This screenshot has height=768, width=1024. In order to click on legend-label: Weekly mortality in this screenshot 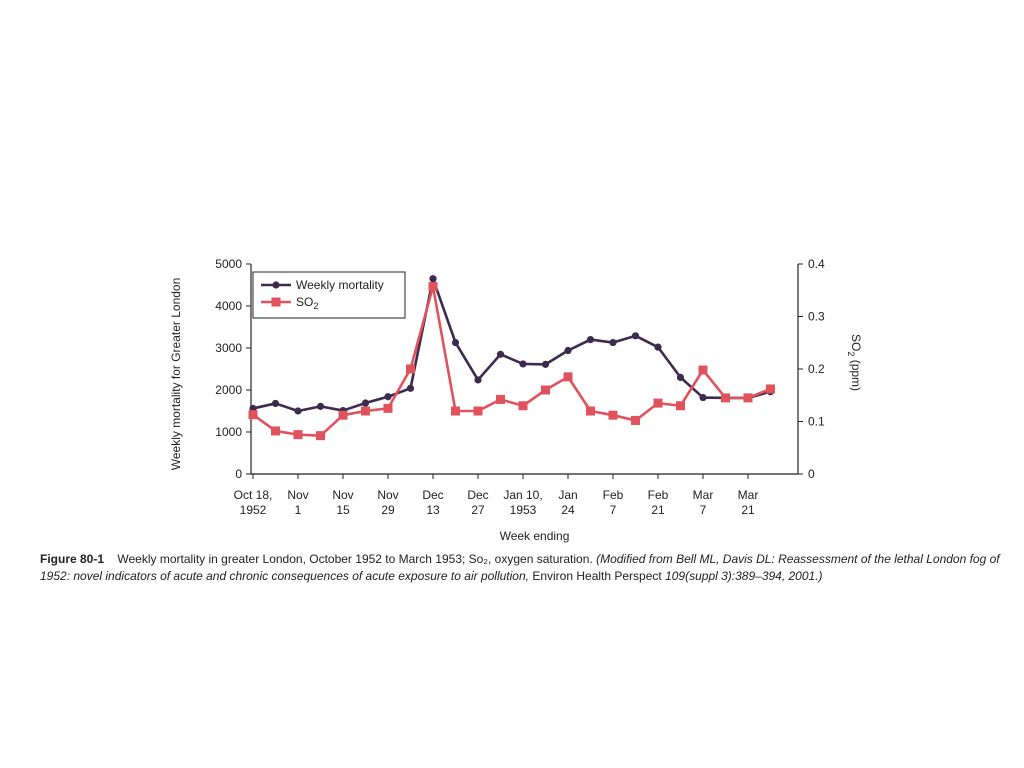, I will do `click(340, 285)`.